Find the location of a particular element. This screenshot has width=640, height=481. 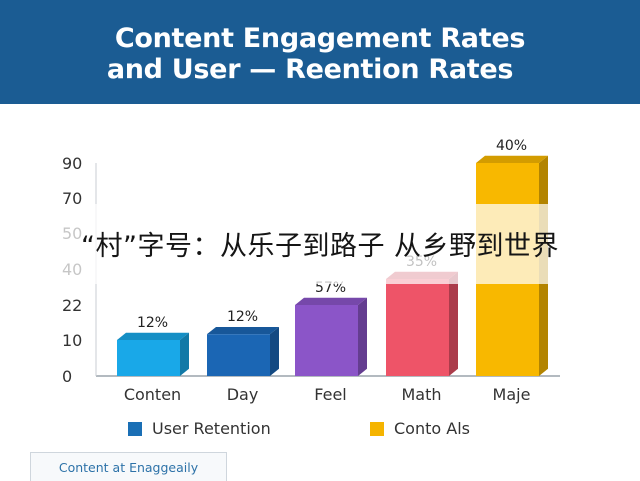

y-tick-label: 0 is located at coordinates (67, 376).